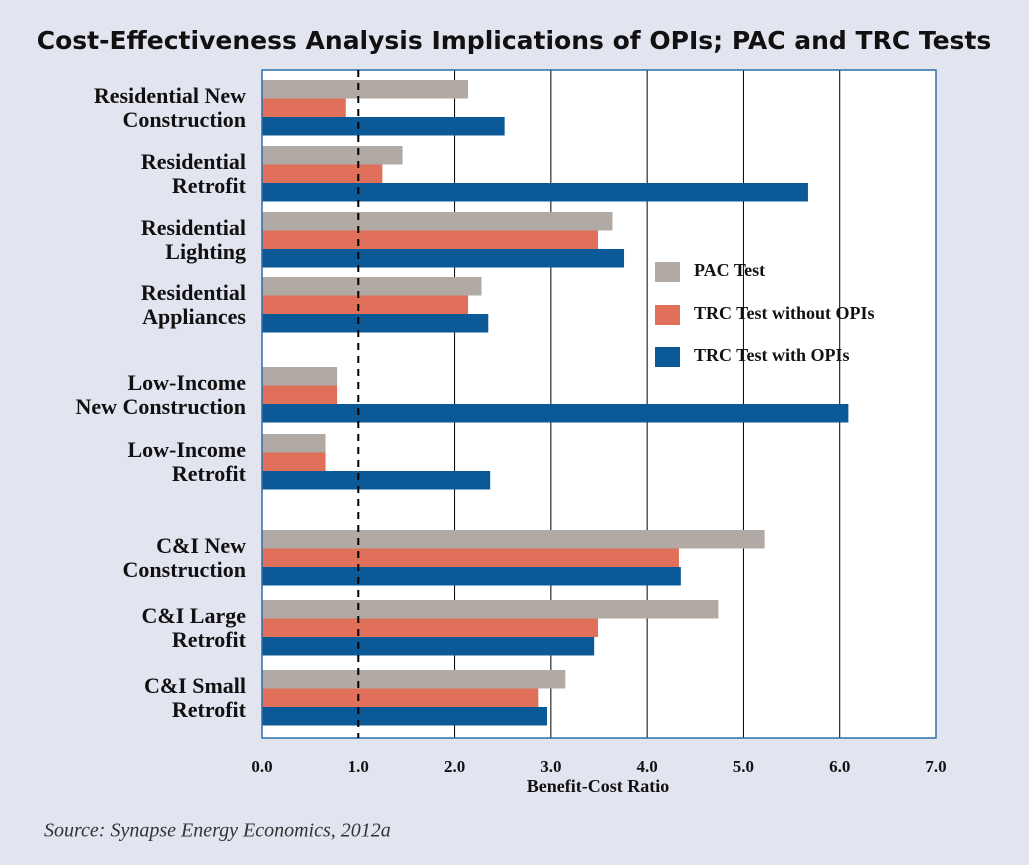 Image resolution: width=1029 pixels, height=865 pixels. What do you see at coordinates (784, 313) in the screenshot?
I see `legend-label: TRC Test without OPIs` at bounding box center [784, 313].